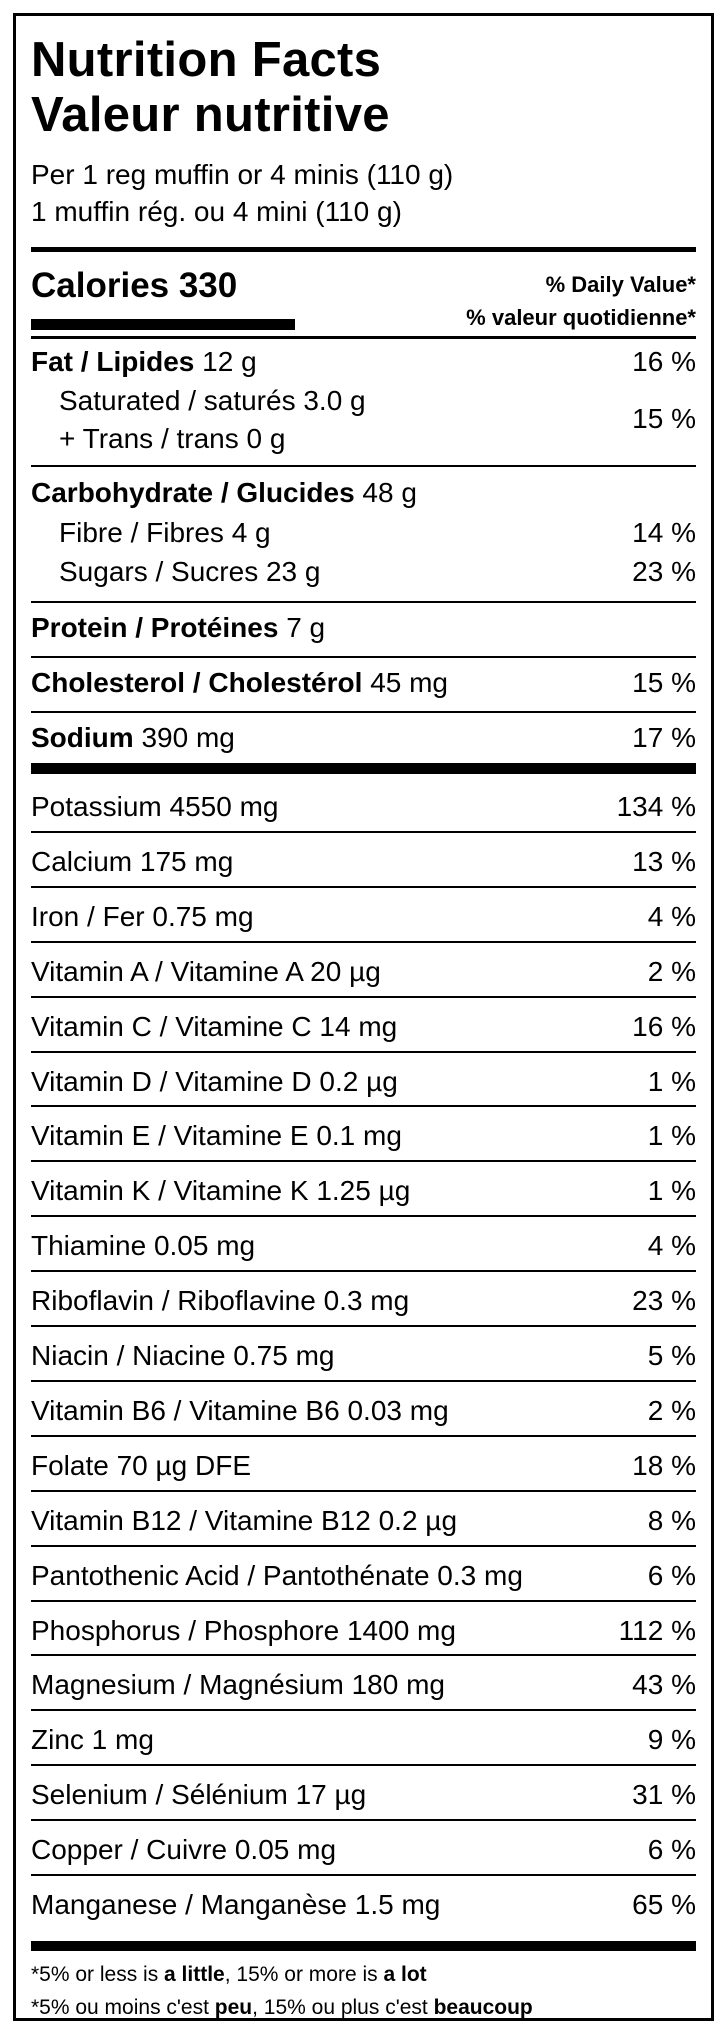  What do you see at coordinates (671, 1520) in the screenshot?
I see `micronutrient-dv: 8 %` at bounding box center [671, 1520].